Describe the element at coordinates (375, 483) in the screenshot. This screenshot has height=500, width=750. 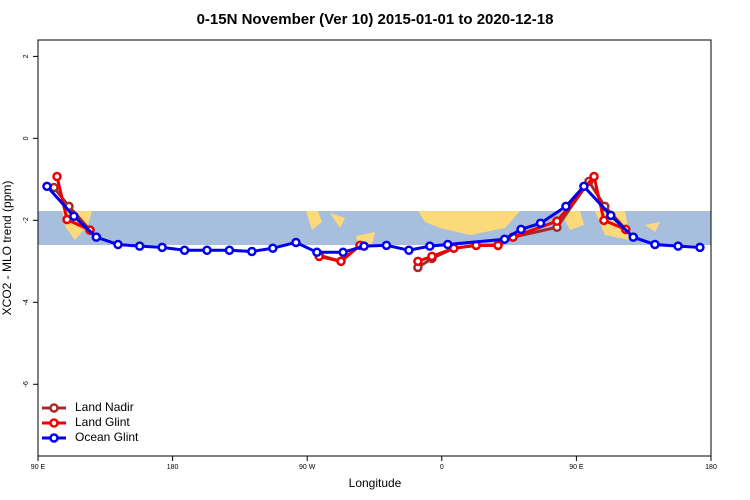
I see `x-axis-label: Longitude` at that location.